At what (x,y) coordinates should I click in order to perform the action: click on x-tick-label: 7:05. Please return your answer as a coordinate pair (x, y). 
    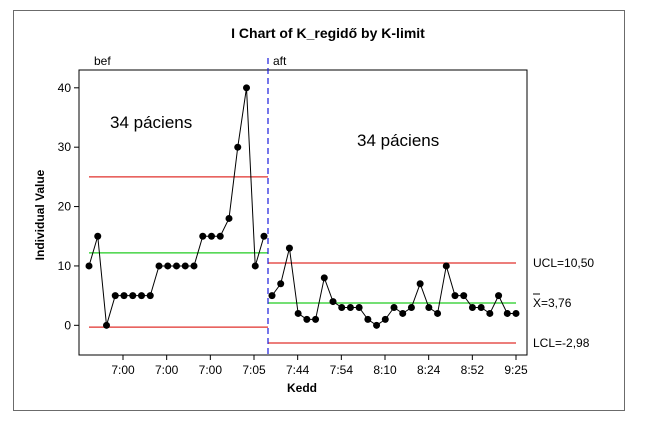
    Looking at the image, I should click on (254, 370).